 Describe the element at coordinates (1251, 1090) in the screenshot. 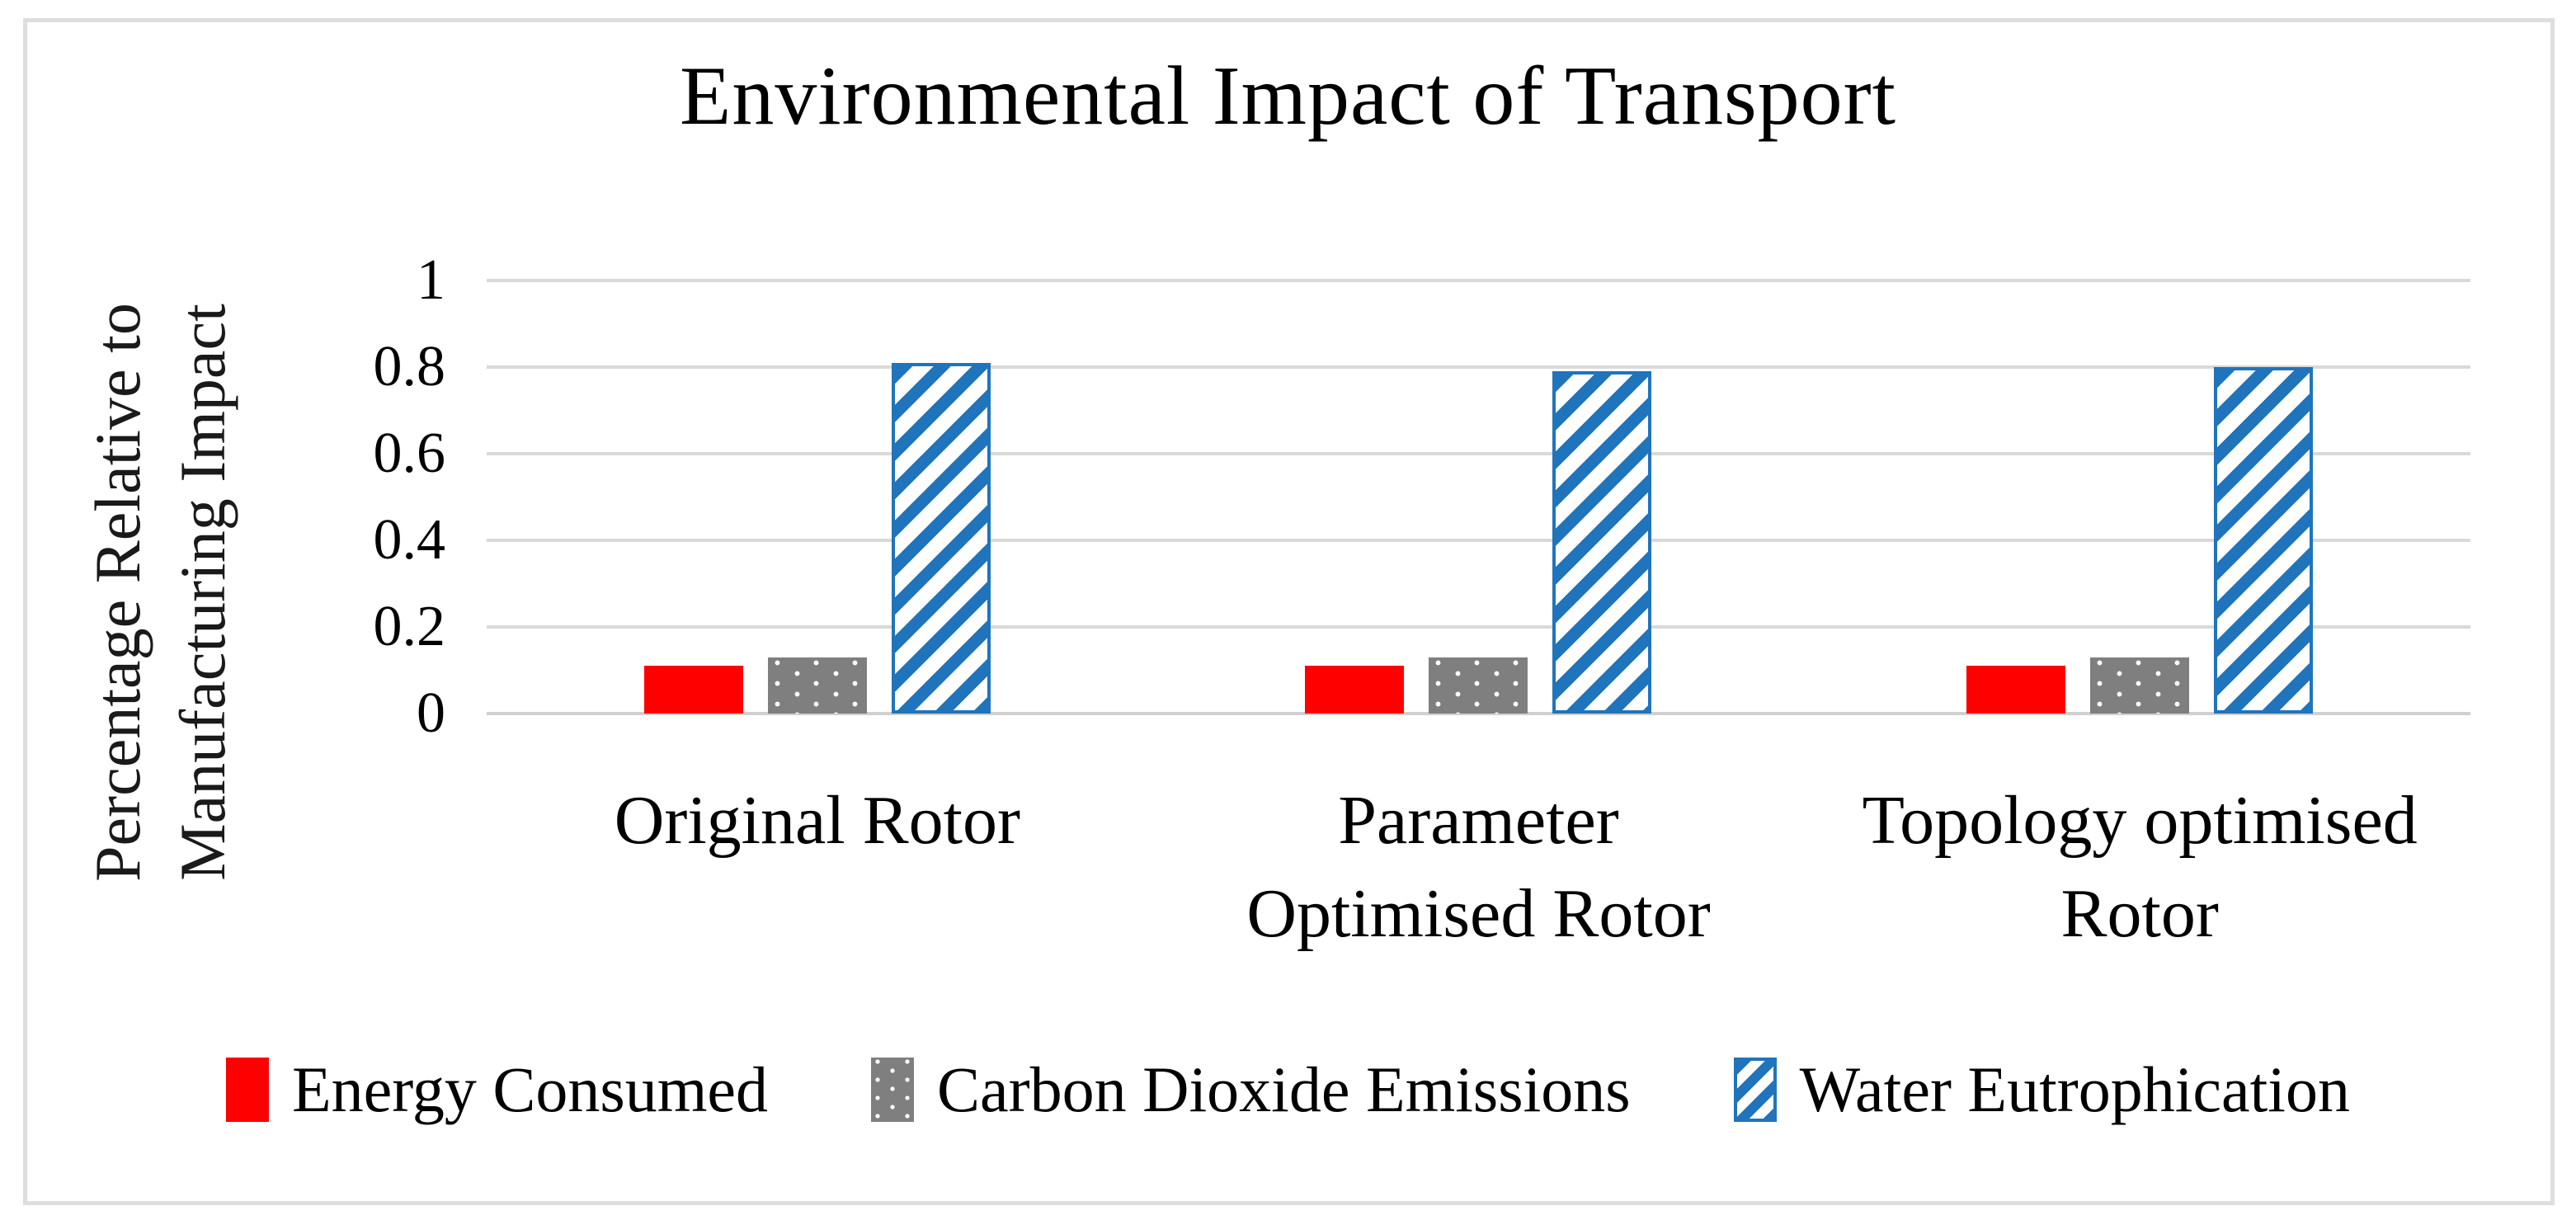

I see `legend-item-carbon-dioxide-emissions: Carbon Dioxide Emissions` at that location.